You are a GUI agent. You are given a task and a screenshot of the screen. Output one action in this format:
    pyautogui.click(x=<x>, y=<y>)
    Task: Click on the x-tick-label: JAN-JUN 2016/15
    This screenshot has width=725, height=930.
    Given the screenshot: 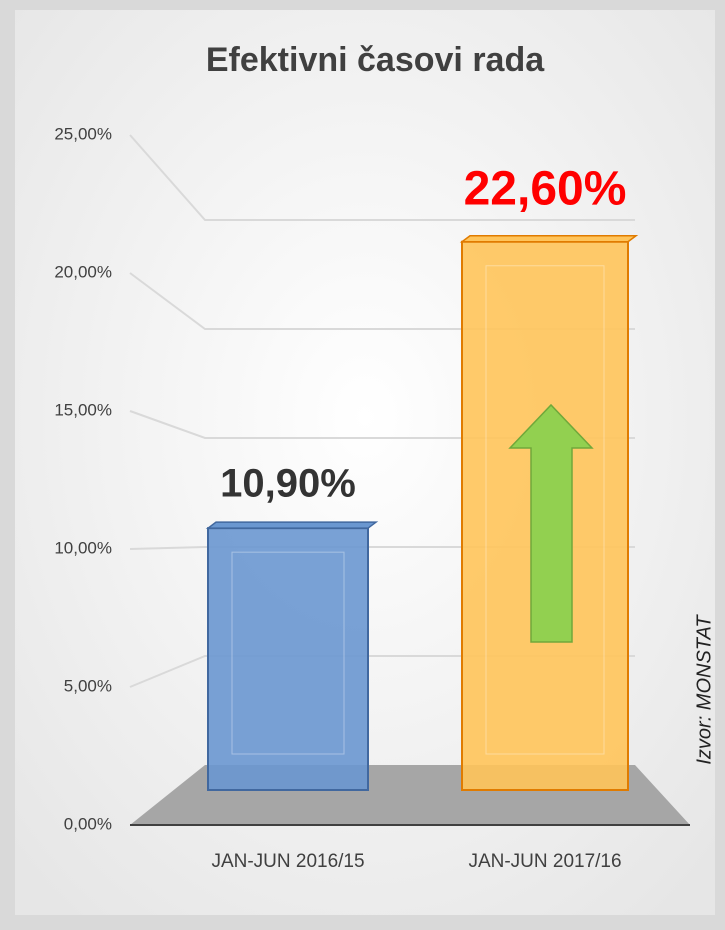 What is the action you would take?
    pyautogui.click(x=287, y=861)
    